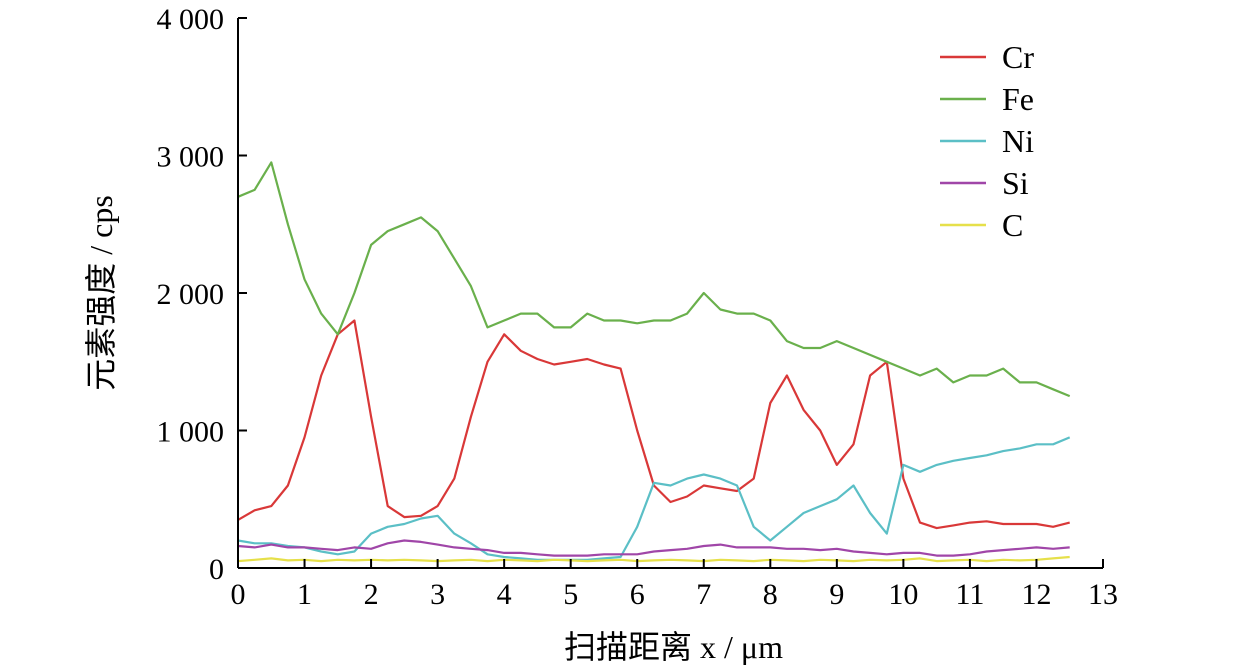 Image resolution: width=1259 pixels, height=670 pixels. I want to click on y-tick-label: 3 000, so click(191, 157).